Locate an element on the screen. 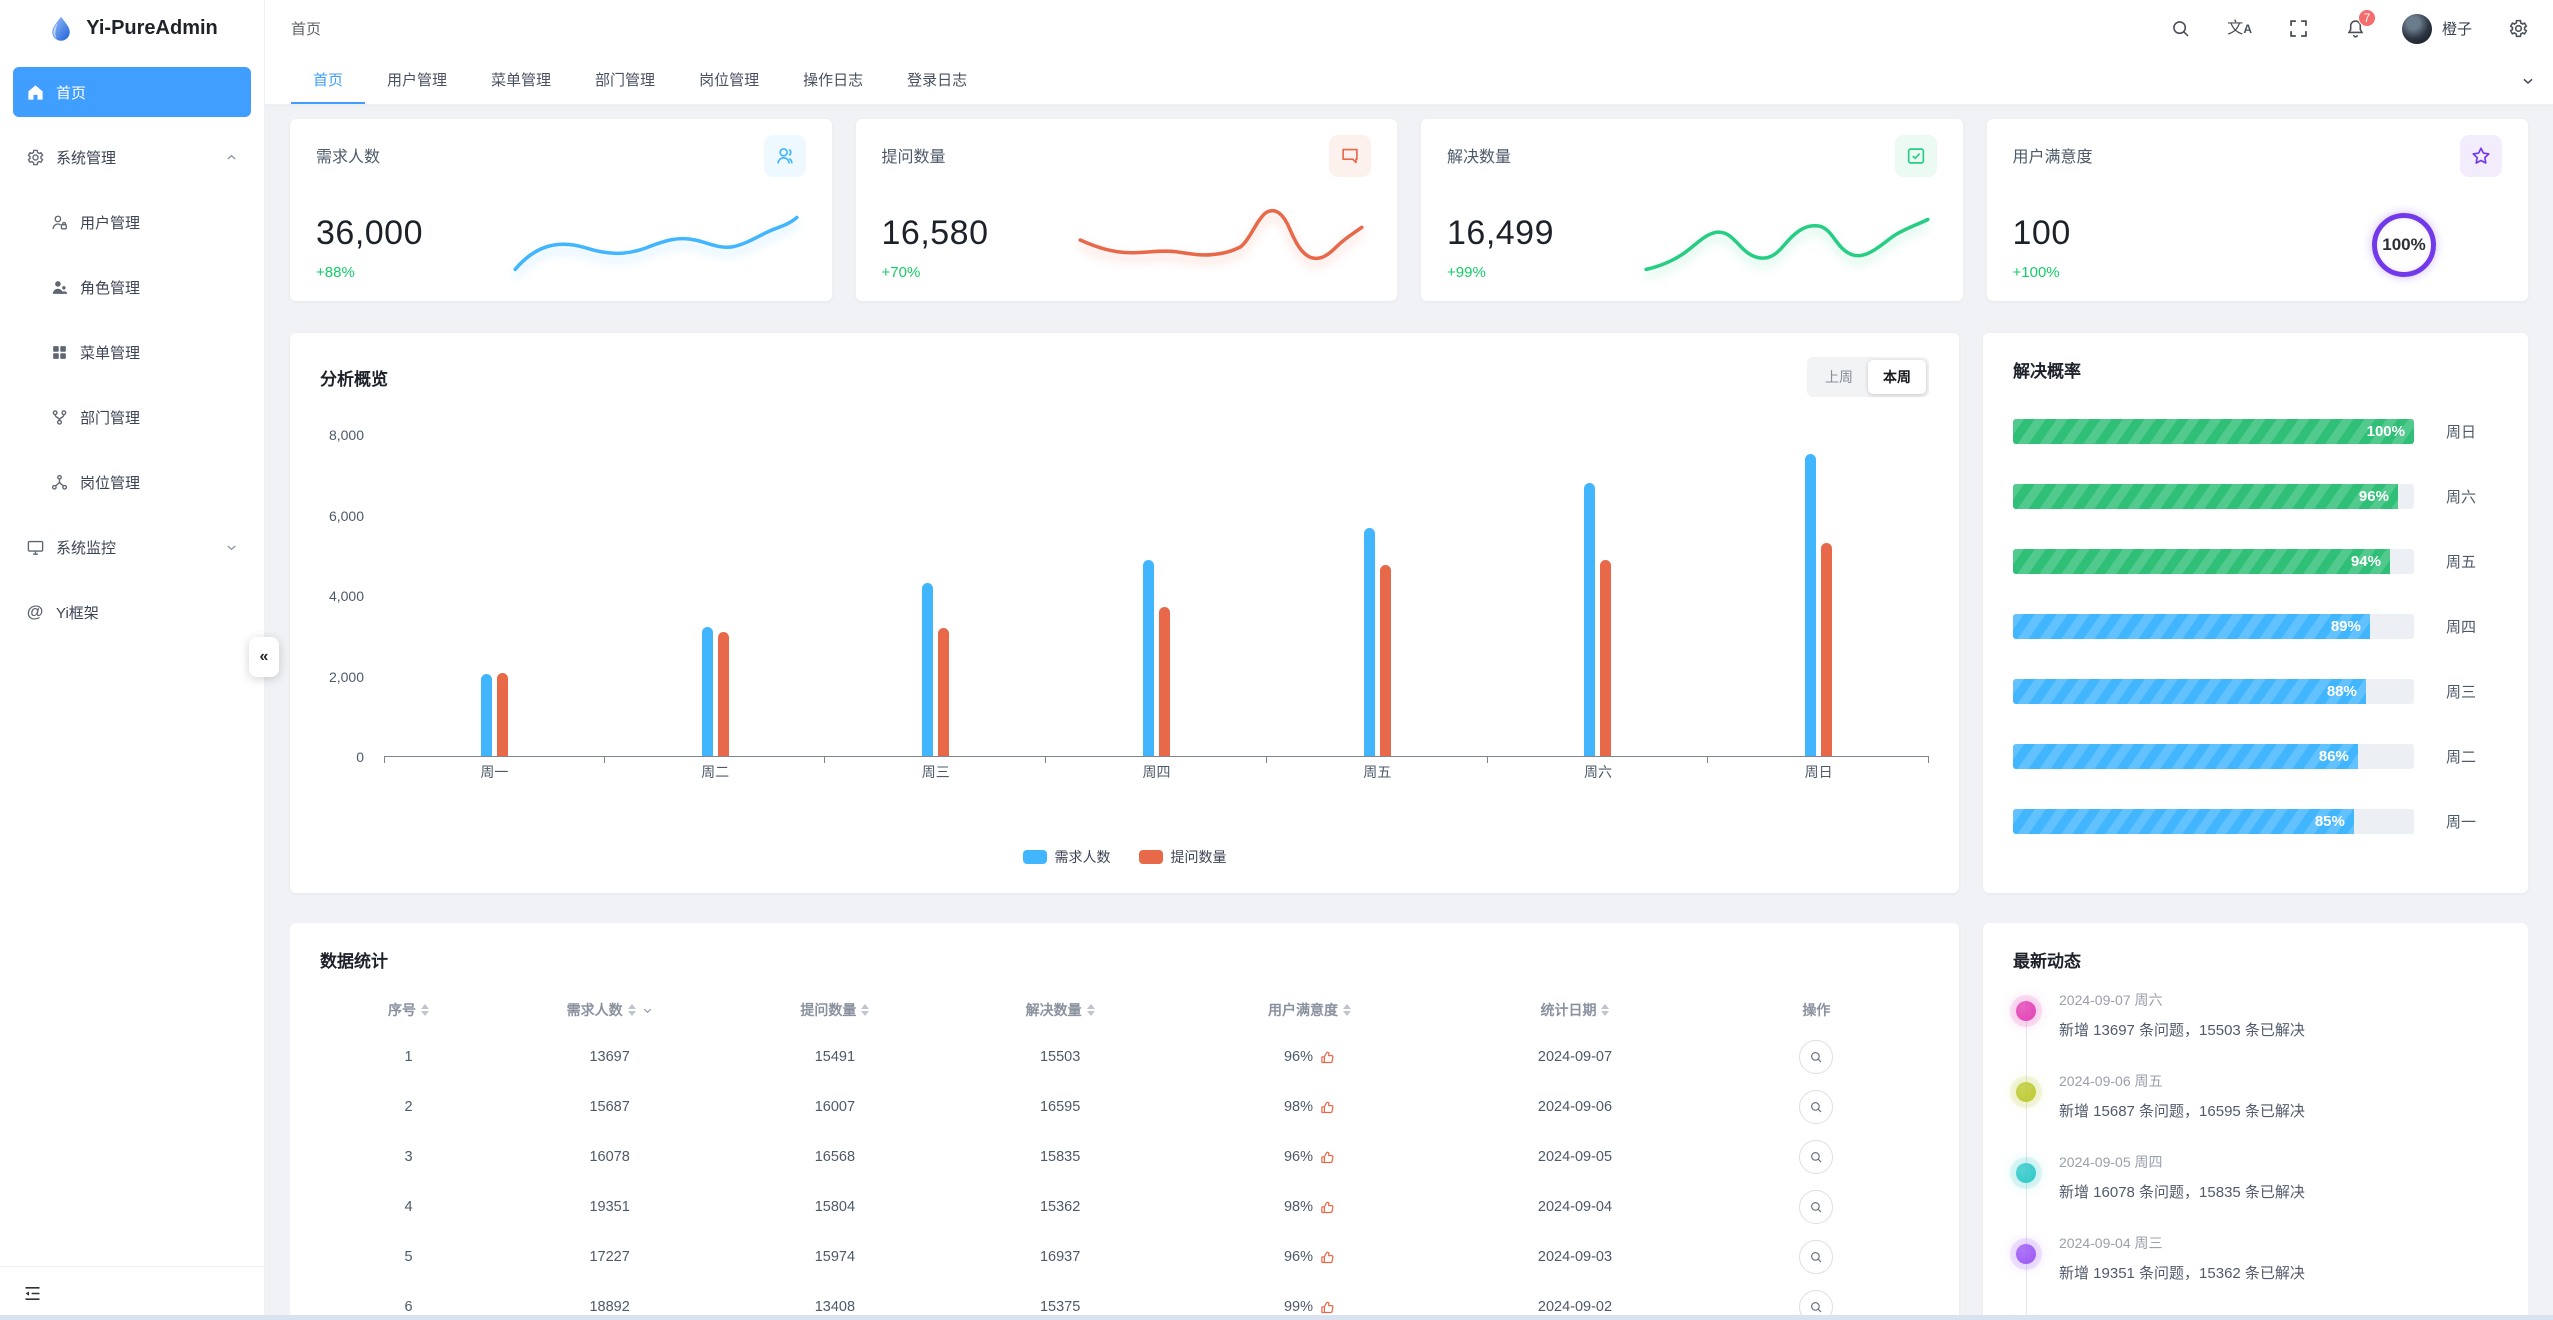 The image size is (2553, 1320). tab-department-management: 部门管理 is located at coordinates (625, 80).